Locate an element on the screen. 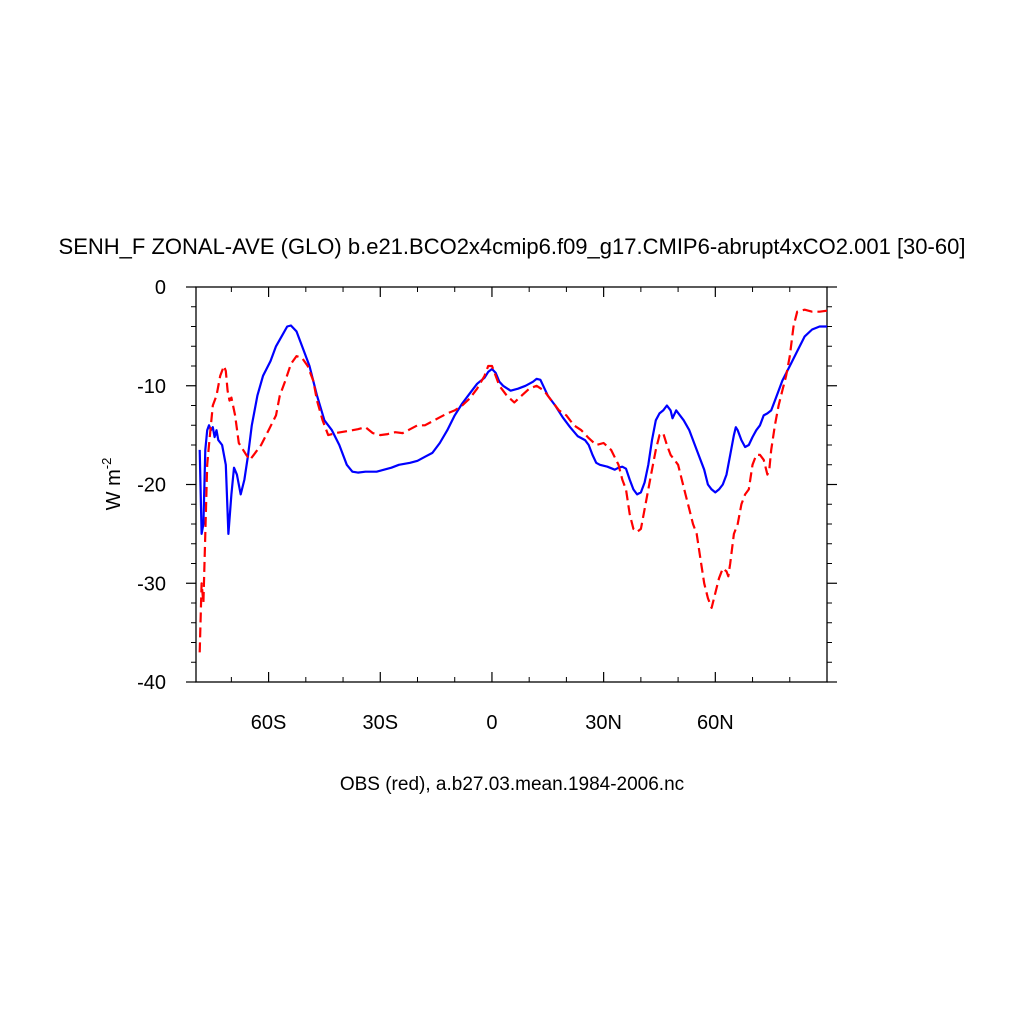 The width and height of the screenshot is (1024, 1024). y-tick-label: 0 is located at coordinates (160, 288).